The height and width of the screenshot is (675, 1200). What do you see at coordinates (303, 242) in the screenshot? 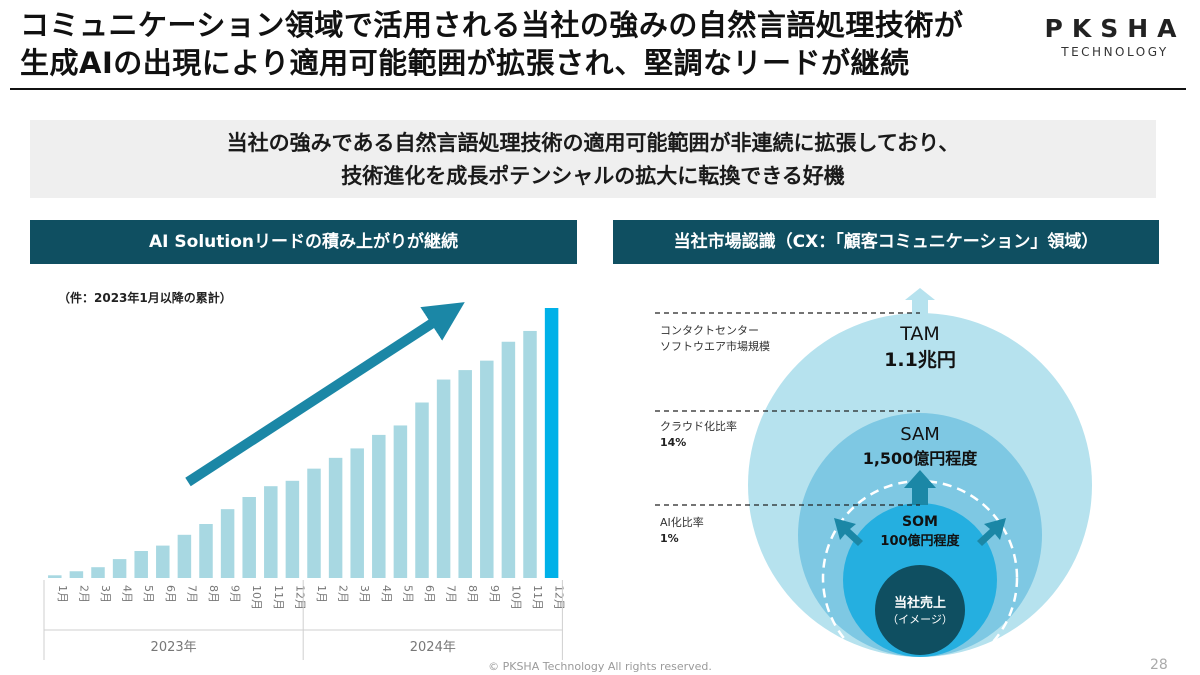
I see `left-panel-heading: AI Solutionリードの積み上がりが継続` at bounding box center [303, 242].